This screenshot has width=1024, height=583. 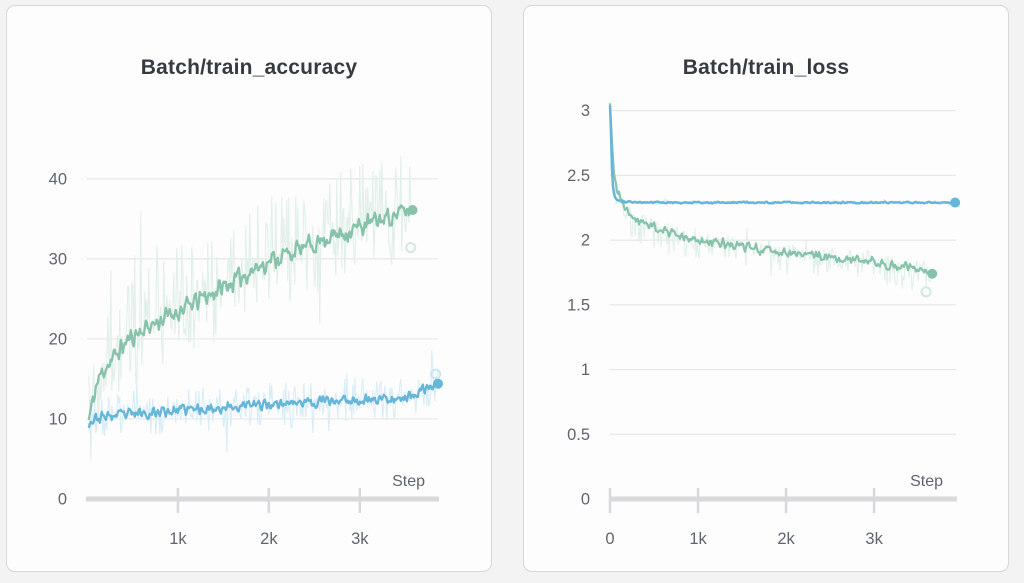 I want to click on y-tick-label: 10, so click(x=58, y=419).